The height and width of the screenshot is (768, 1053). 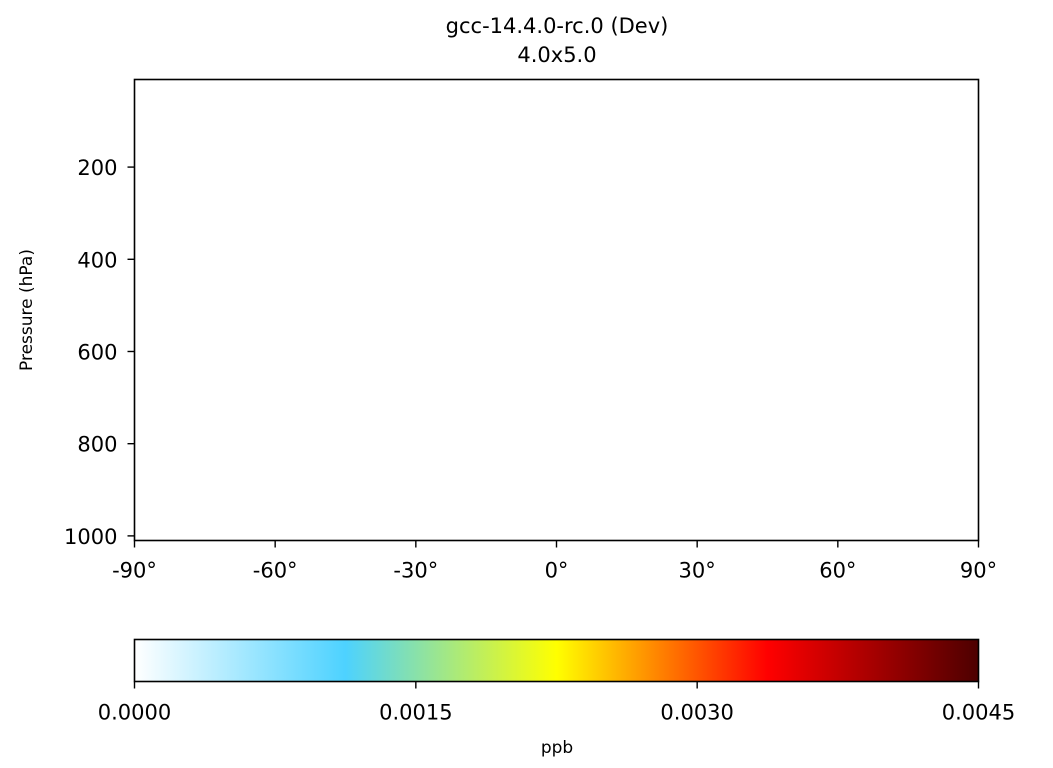 I want to click on y-axis-label: Pressure (hPa), so click(x=27, y=310).